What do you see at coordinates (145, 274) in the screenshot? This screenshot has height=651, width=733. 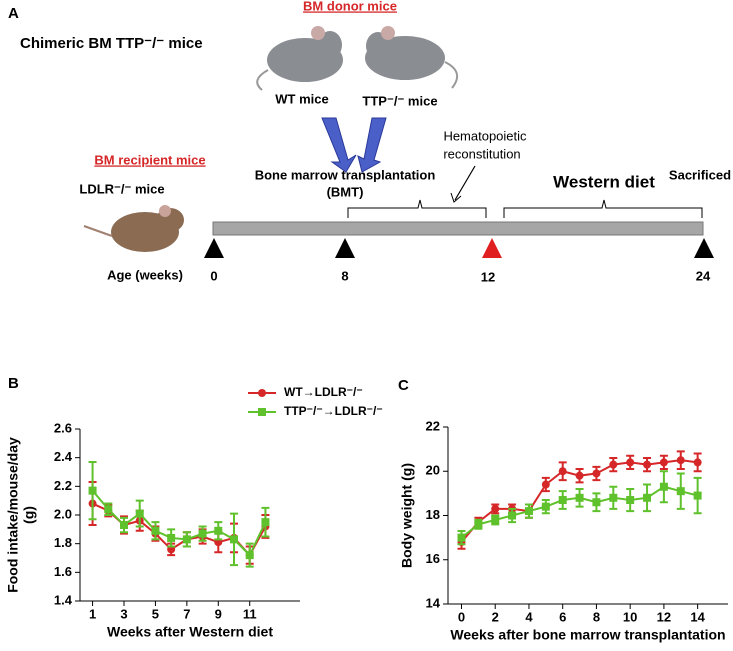 I see `age-label: Age (weeks)` at bounding box center [145, 274].